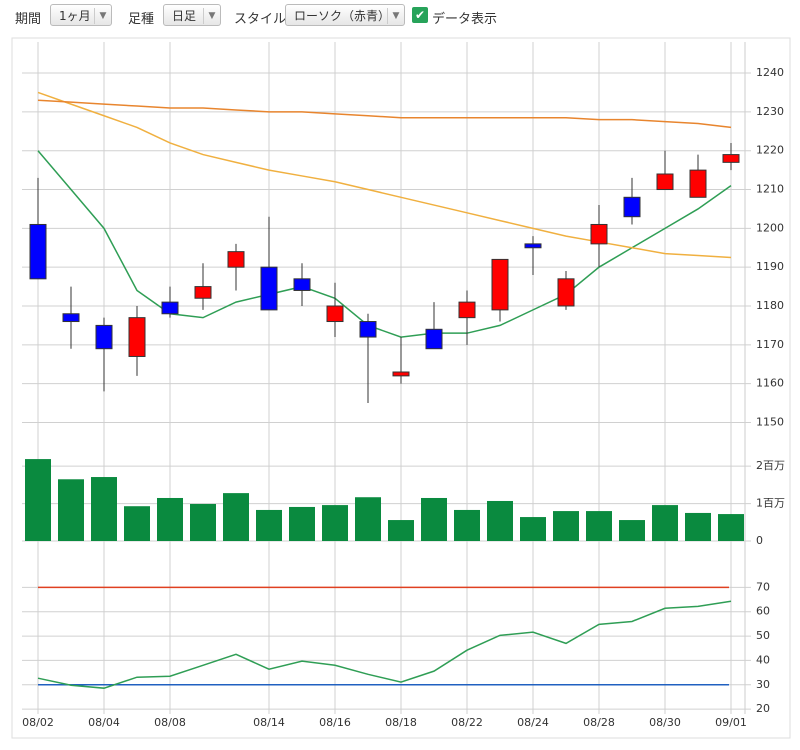  I want to click on moving-average, so click(384, 114).